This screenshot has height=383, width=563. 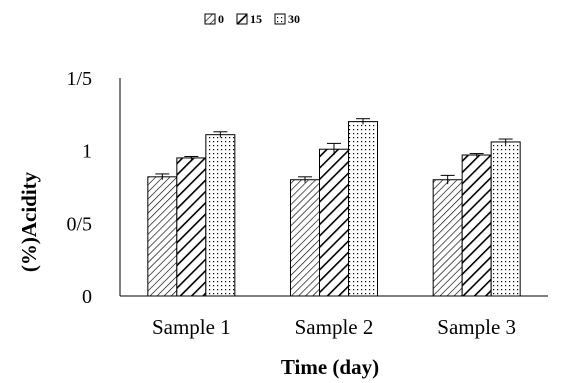 I want to click on x-tick-label: Sample 2, so click(x=334, y=327).